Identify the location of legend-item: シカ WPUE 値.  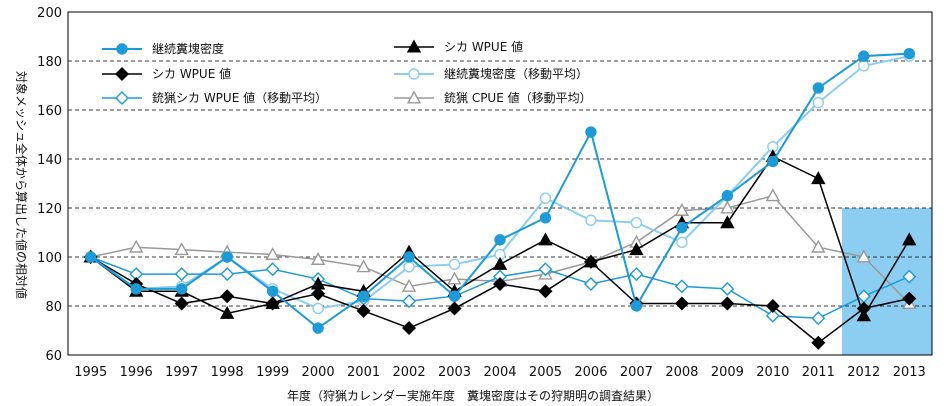
(166, 73).